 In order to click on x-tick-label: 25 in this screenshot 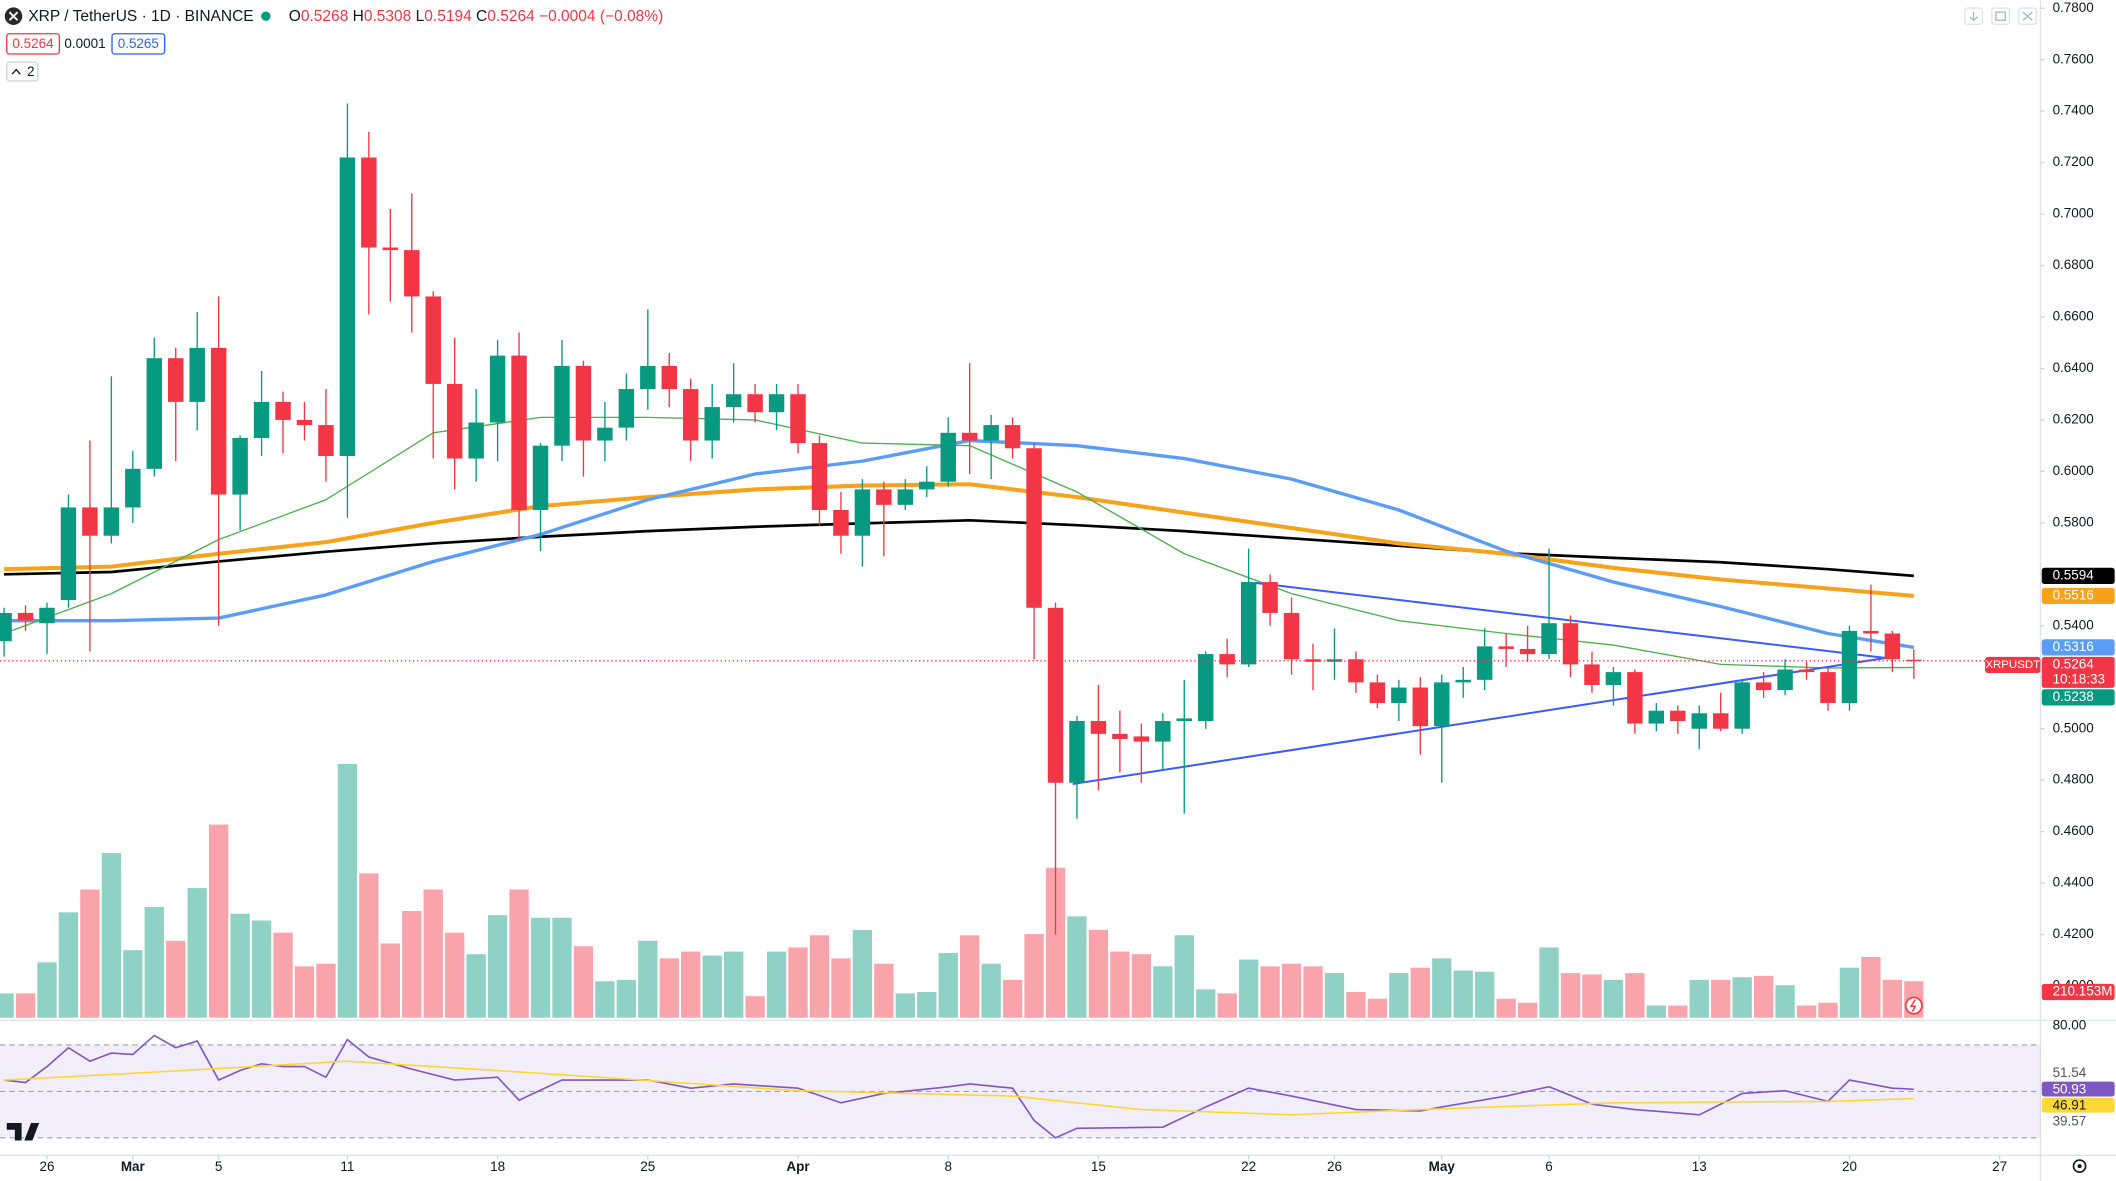, I will do `click(647, 1166)`.